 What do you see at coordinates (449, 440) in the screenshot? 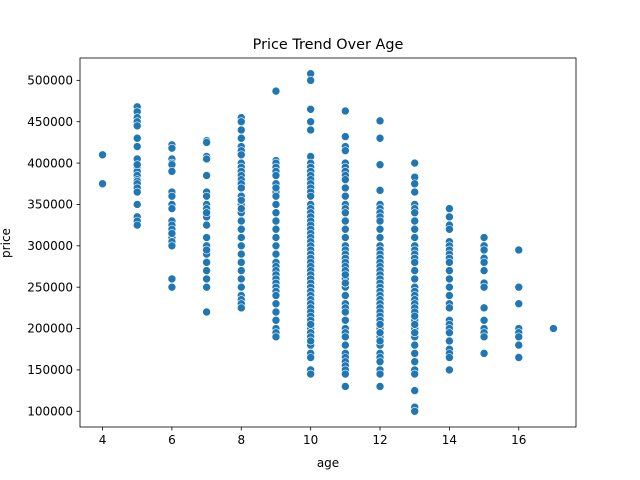
I see `x-tick-label: 14` at bounding box center [449, 440].